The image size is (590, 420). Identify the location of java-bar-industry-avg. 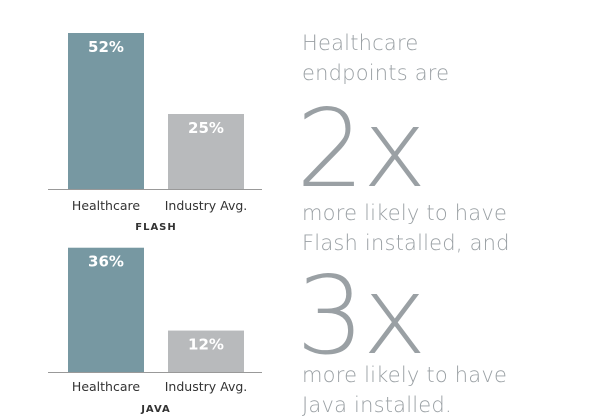
(206, 351).